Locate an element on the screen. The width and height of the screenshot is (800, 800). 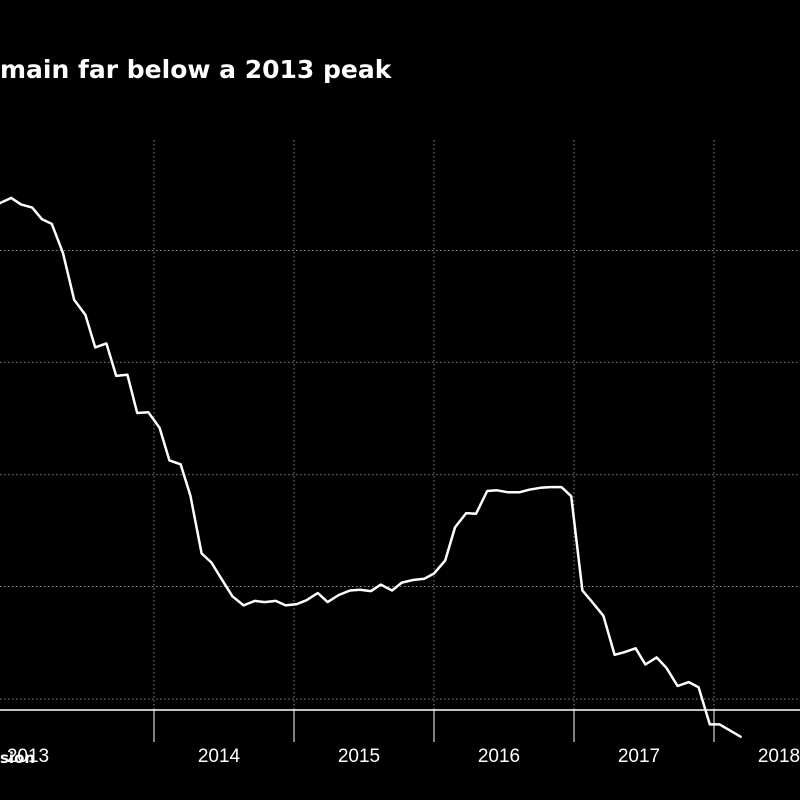
x-tick-label: 2014 is located at coordinates (219, 756).